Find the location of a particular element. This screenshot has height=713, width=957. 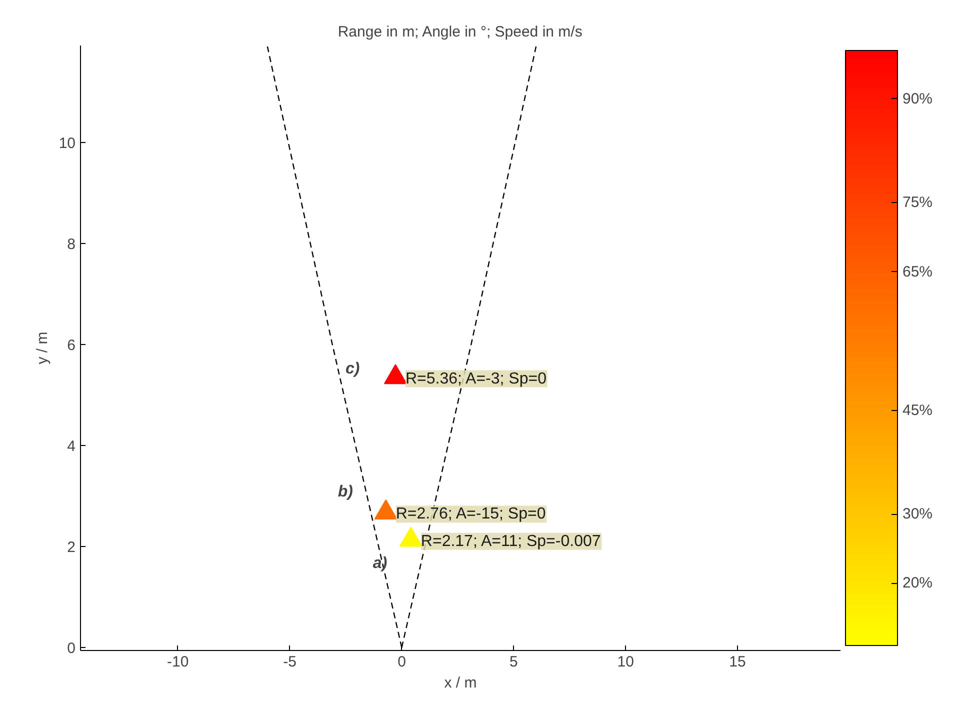

x-tick-label: 10 is located at coordinates (625, 662).